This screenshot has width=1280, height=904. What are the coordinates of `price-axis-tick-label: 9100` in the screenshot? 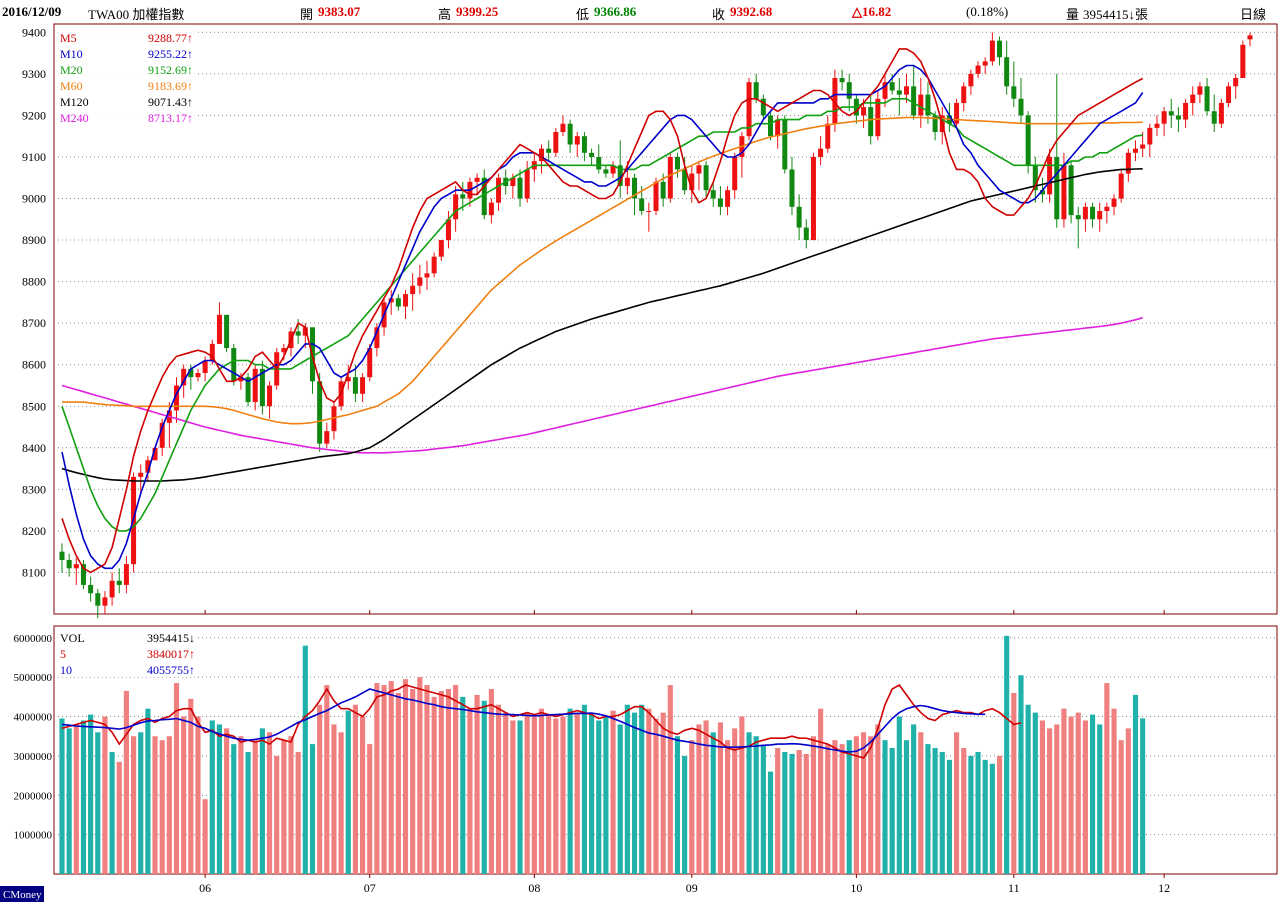 It's located at (34, 157).